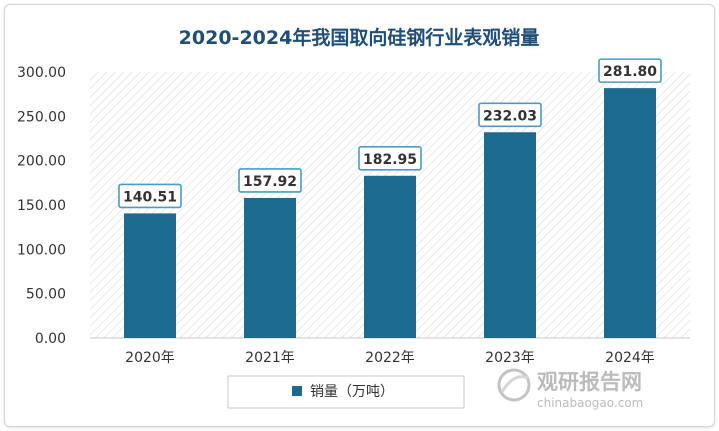  Describe the element at coordinates (590, 403) in the screenshot. I see `watermark-domain: chinabaogao.com` at that location.